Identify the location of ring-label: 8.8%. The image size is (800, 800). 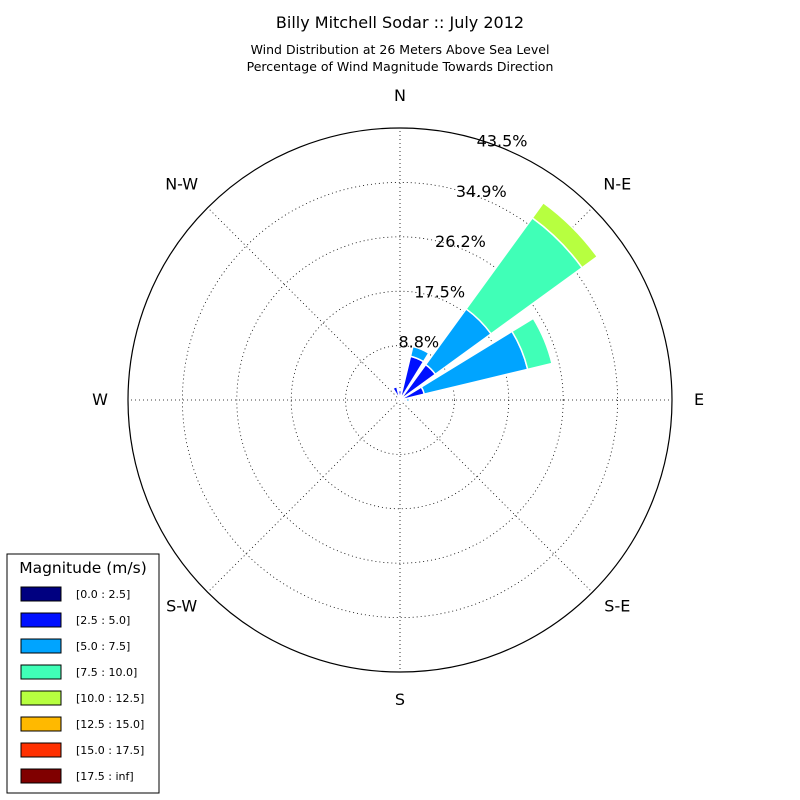
(418, 342).